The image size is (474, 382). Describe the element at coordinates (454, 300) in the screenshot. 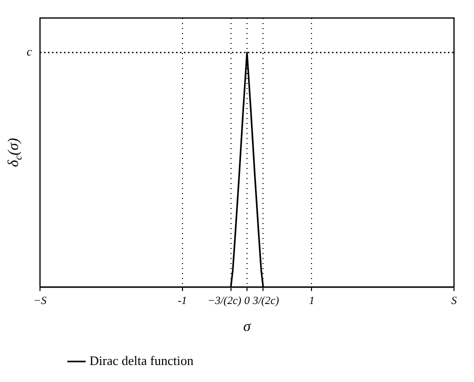

I see `x-tick-label: S` at that location.